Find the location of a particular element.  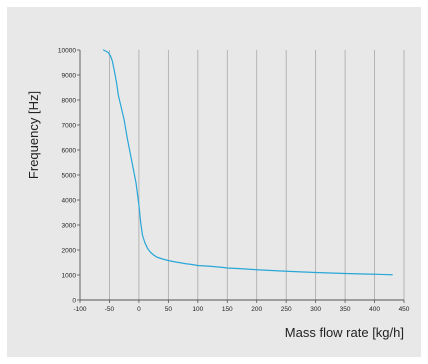

y-tick-label: 2000 is located at coordinates (69, 250).